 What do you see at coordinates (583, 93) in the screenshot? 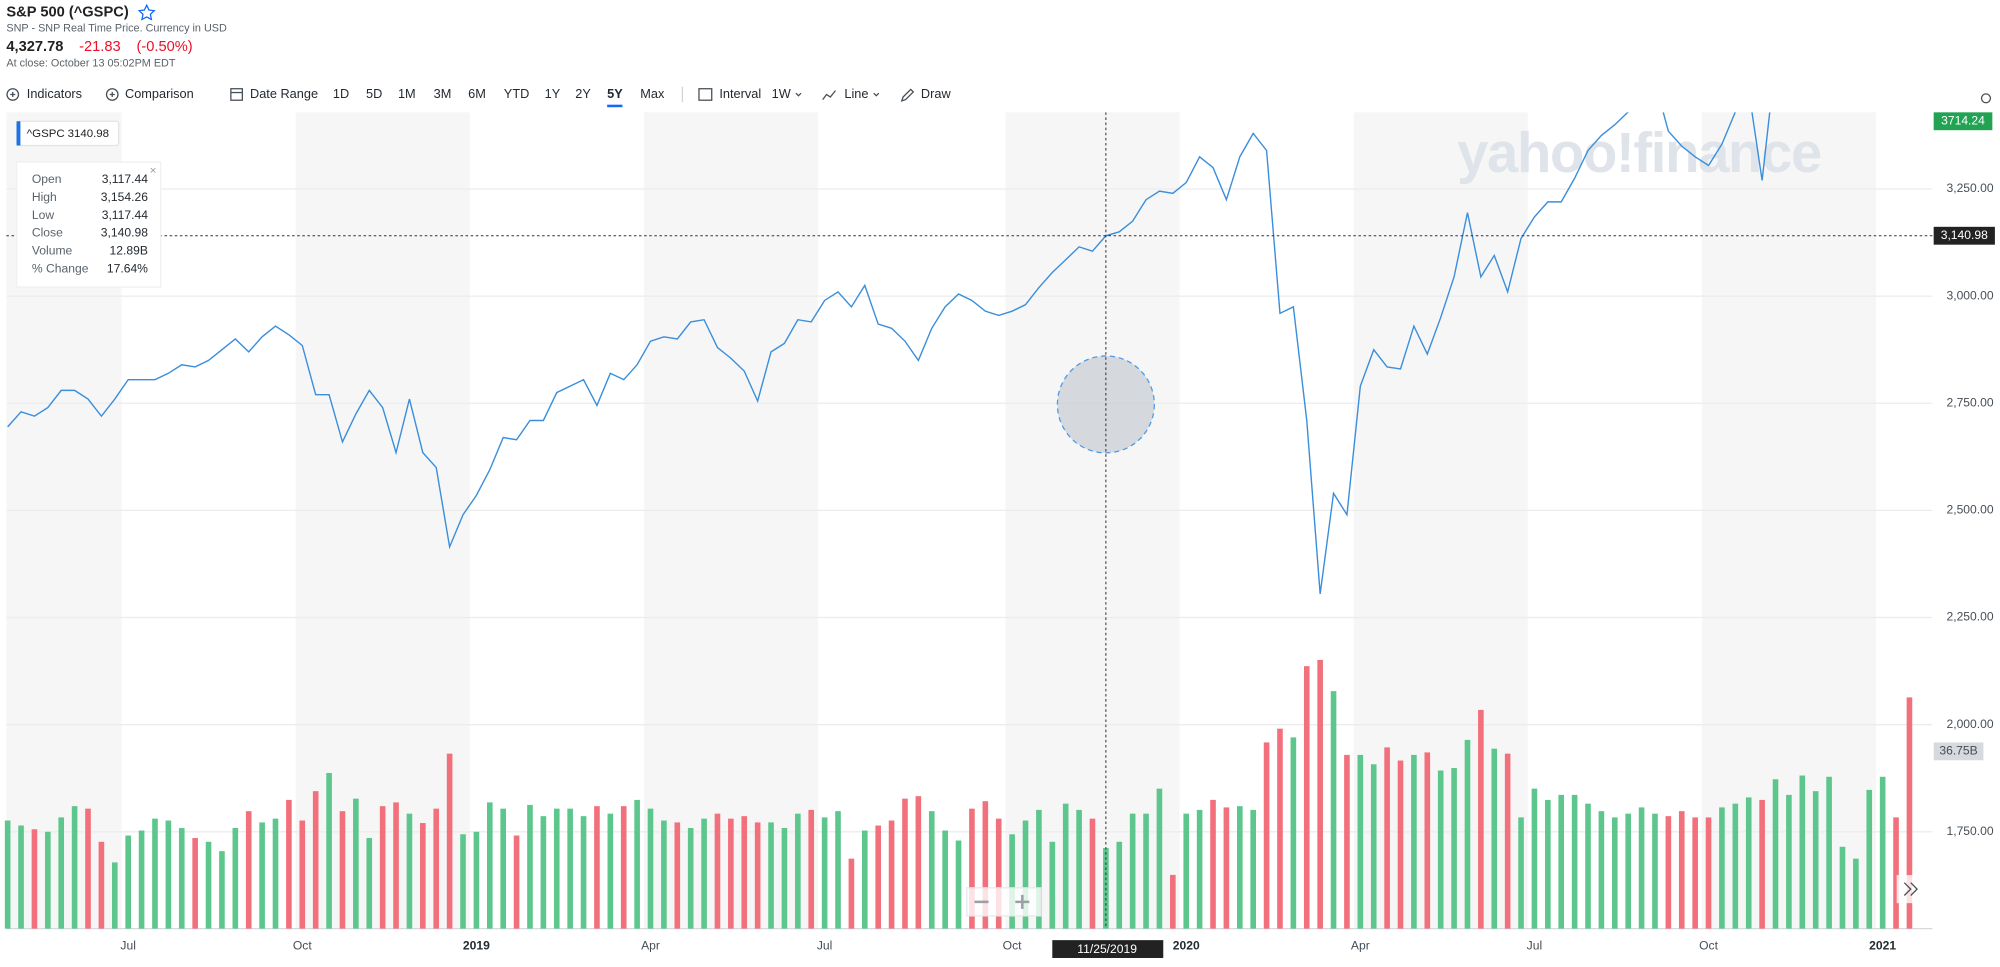
I see `range-button: 2Y` at bounding box center [583, 93].